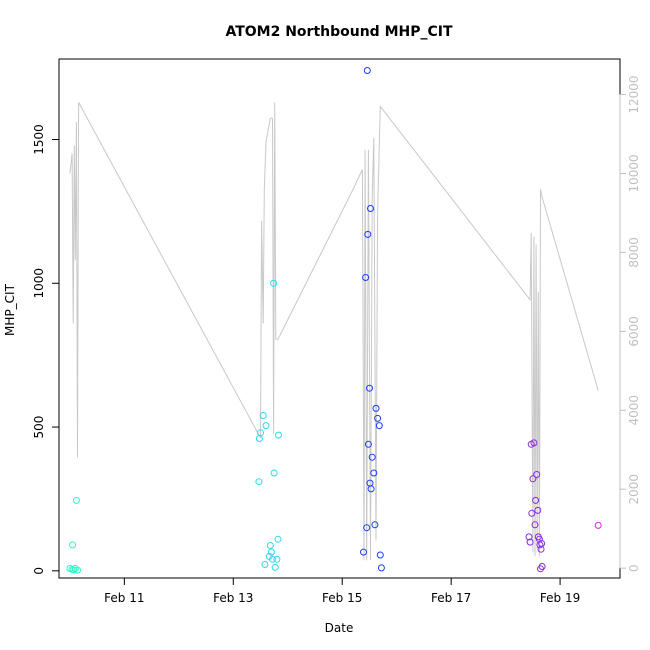  I want to click on y-tick-label: 1000, so click(39, 283).